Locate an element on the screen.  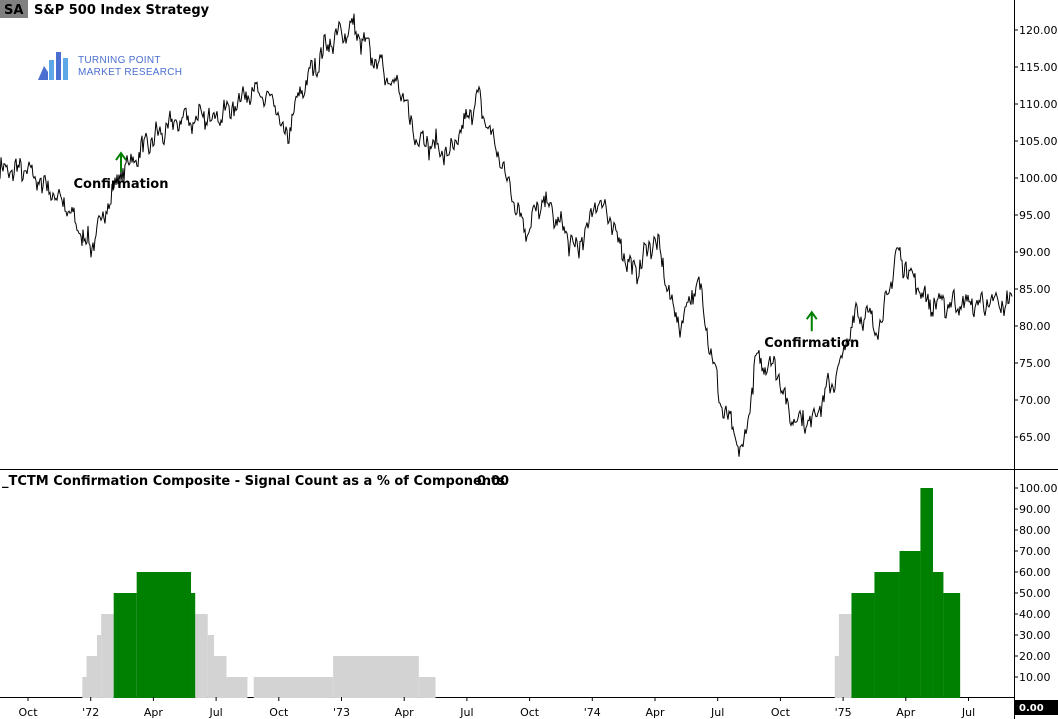
signal-last-value: 0.00 is located at coordinates (493, 481).